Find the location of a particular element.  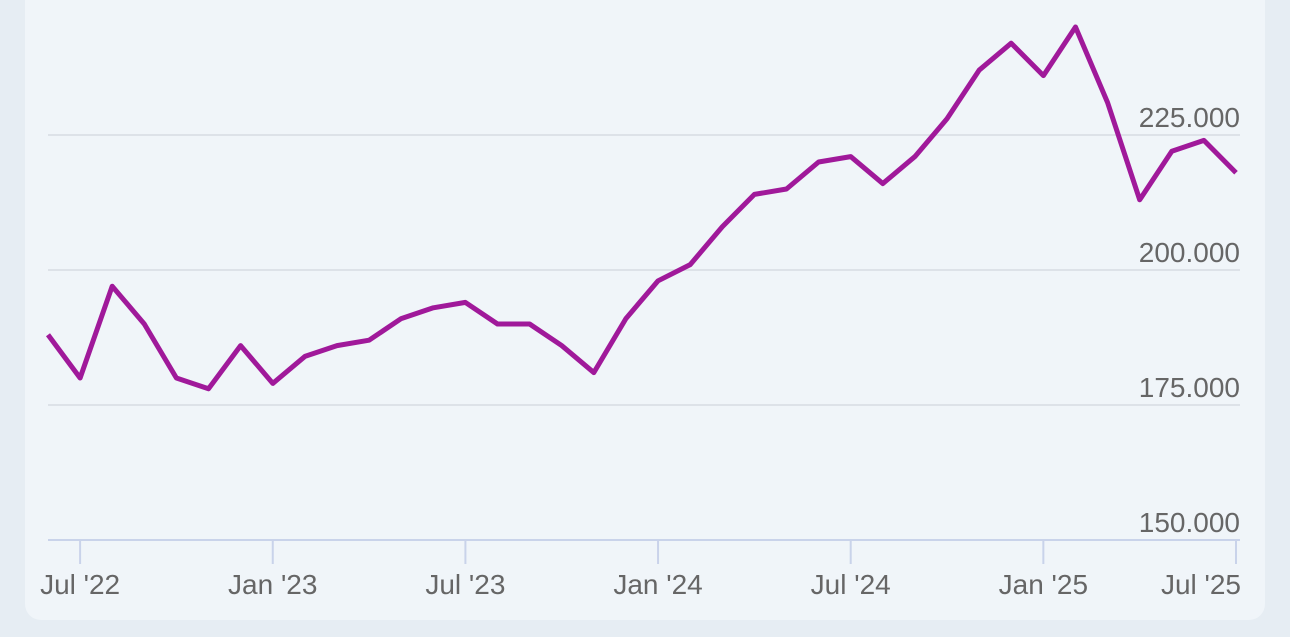

x-tick-label: Jul '25 is located at coordinates (1201, 584).